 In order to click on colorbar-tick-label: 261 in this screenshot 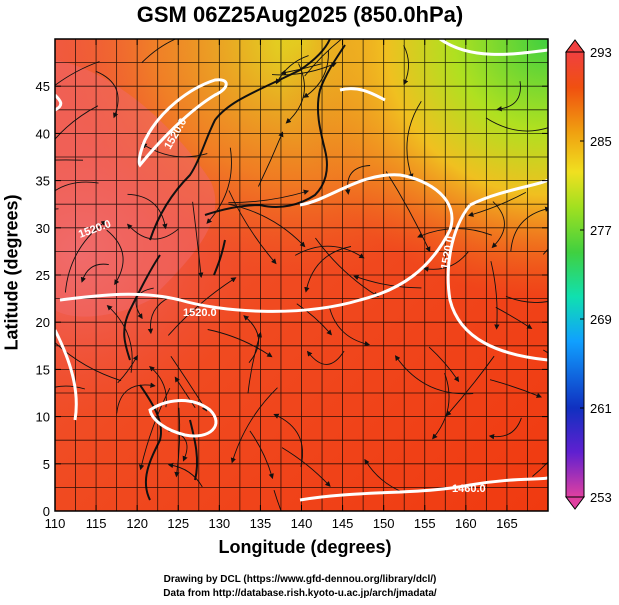, I will do `click(601, 408)`.